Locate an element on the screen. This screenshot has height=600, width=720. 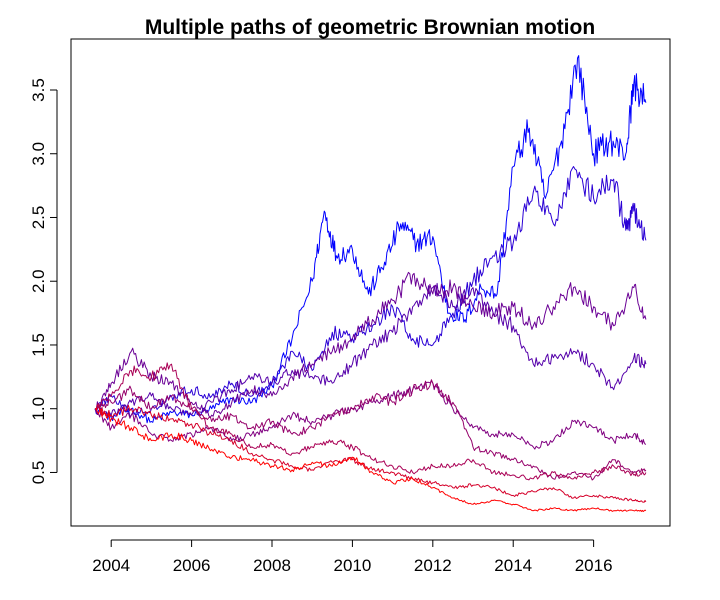
x-tick-label: 2016 is located at coordinates (594, 565).